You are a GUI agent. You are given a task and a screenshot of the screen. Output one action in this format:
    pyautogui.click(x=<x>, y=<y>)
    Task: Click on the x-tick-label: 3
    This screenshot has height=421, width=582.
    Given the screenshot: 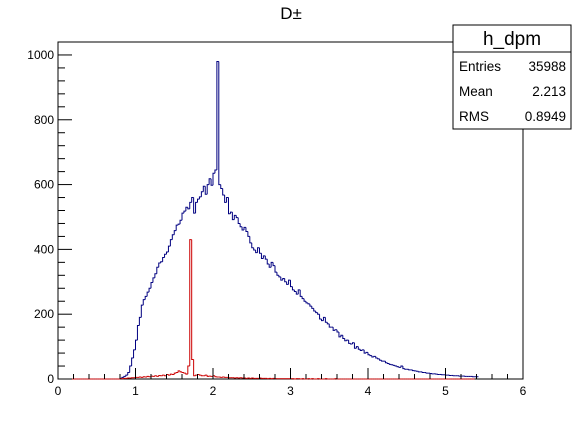 What is the action you would take?
    pyautogui.click(x=290, y=391)
    